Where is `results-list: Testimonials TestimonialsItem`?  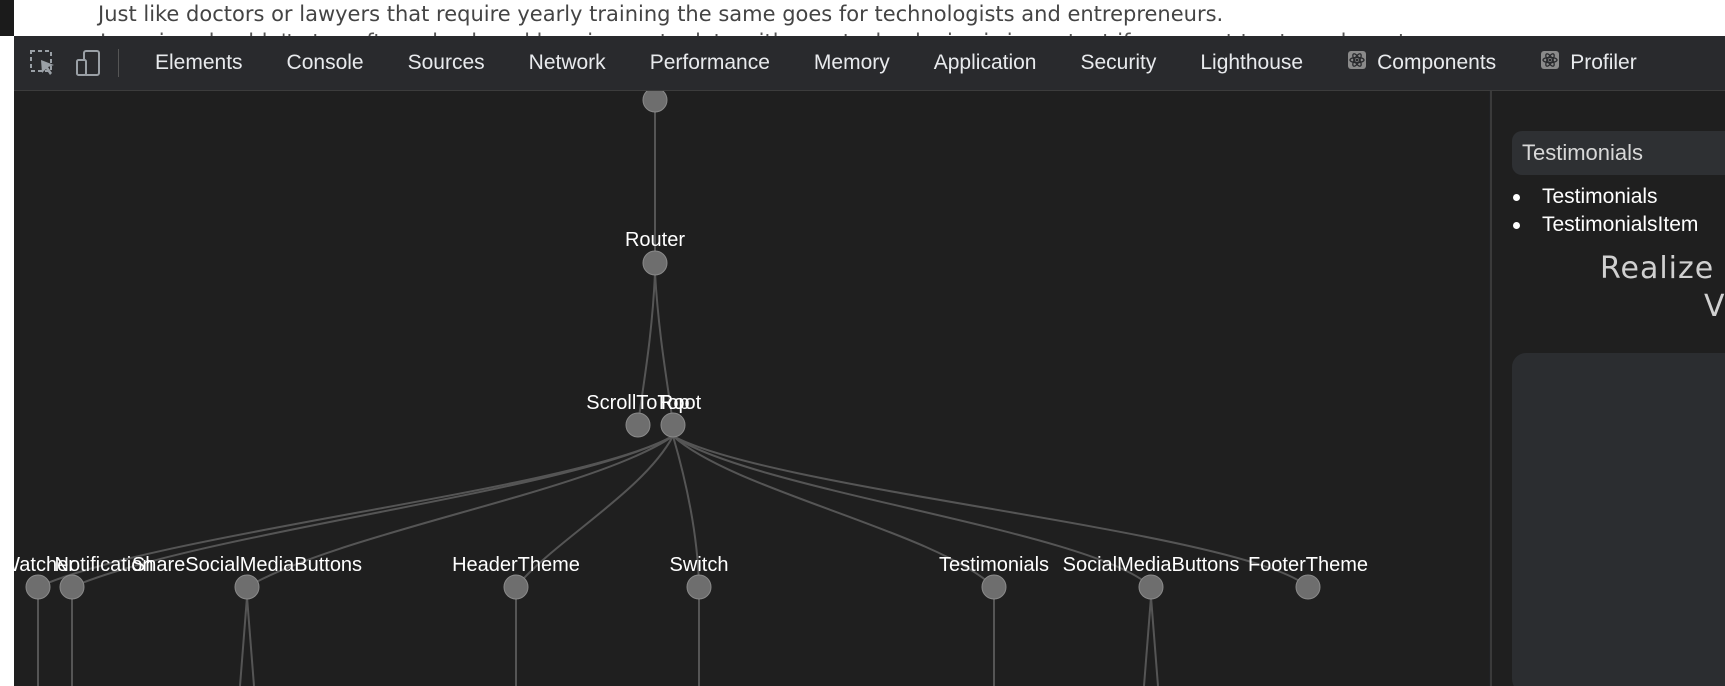 results-list: Testimonials TestimonialsItem is located at coordinates (1595, 211).